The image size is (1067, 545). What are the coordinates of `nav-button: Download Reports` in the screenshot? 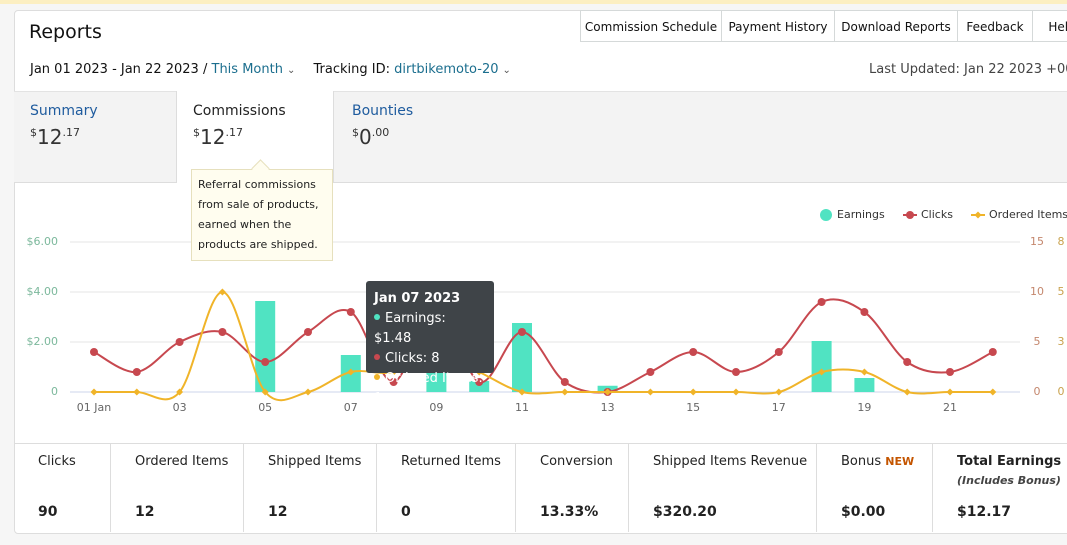 It's located at (896, 26).